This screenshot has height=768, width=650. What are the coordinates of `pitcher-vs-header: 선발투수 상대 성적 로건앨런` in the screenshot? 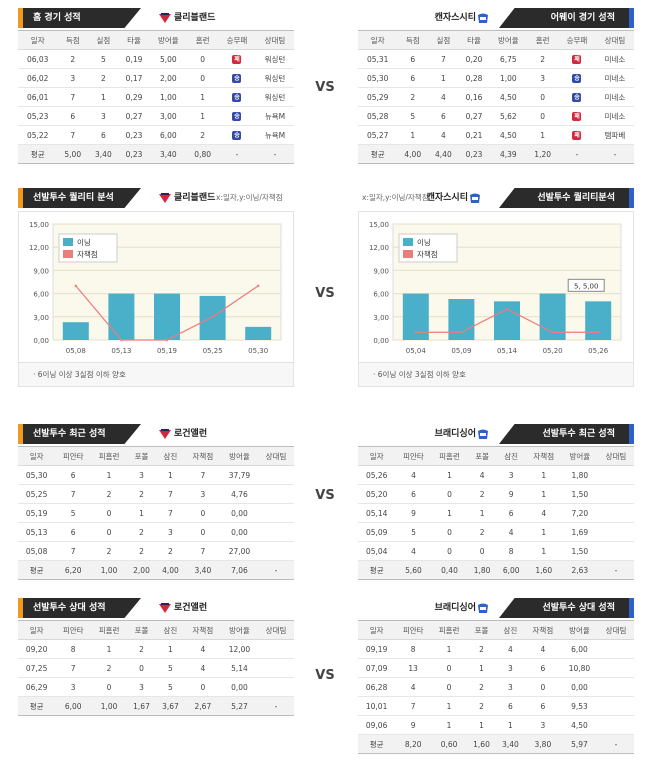 It's located at (156, 607).